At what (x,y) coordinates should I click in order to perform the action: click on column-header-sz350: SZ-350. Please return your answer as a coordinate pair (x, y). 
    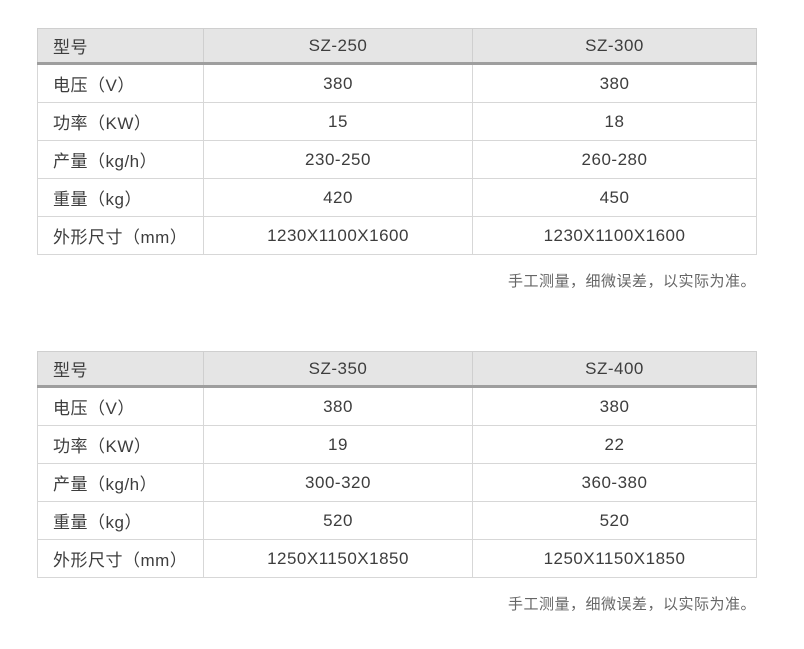
    Looking at the image, I should click on (338, 369).